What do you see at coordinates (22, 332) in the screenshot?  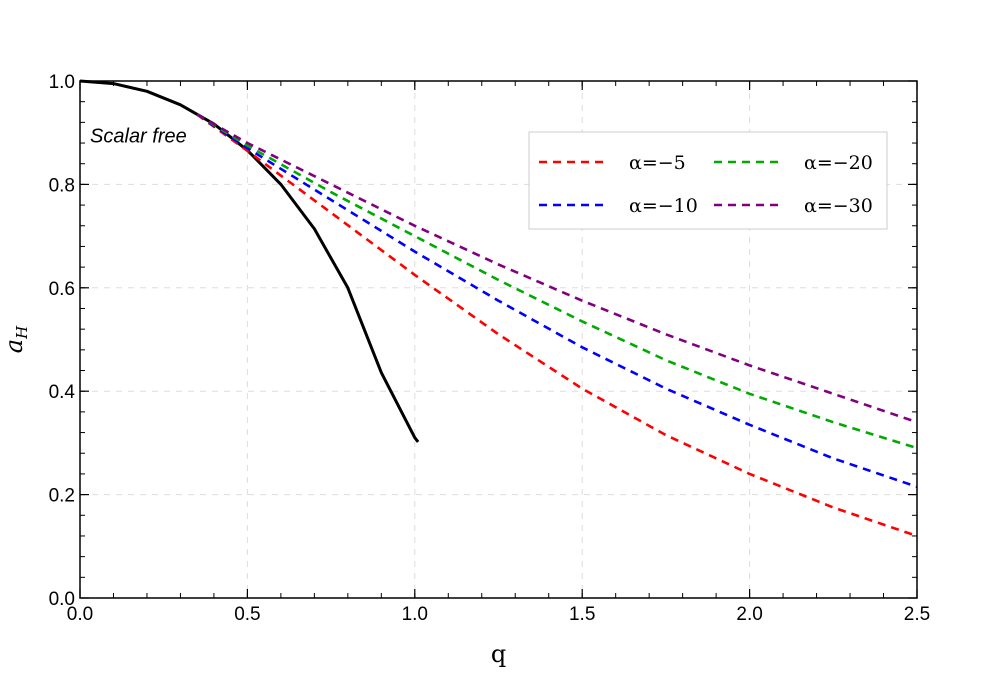 I see `y-axis-title-subscript: H` at bounding box center [22, 332].